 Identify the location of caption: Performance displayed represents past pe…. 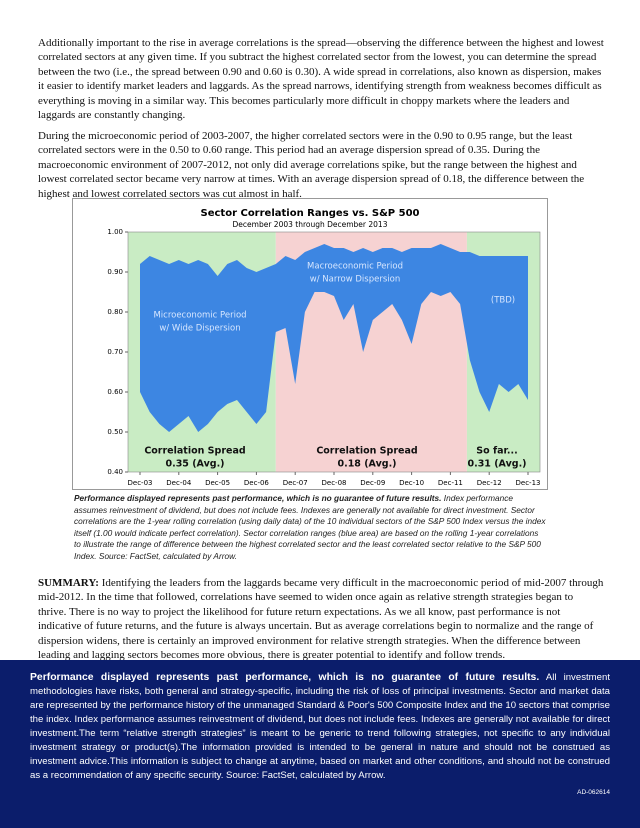
(310, 528).